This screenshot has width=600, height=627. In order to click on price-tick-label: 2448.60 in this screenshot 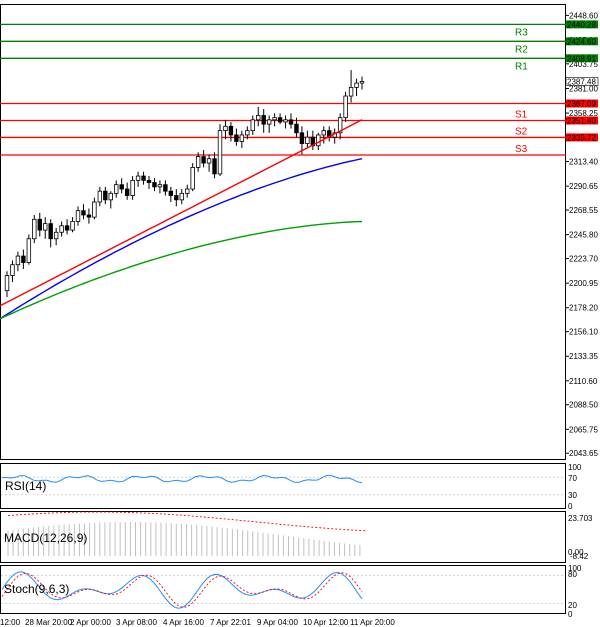, I will do `click(583, 15)`.